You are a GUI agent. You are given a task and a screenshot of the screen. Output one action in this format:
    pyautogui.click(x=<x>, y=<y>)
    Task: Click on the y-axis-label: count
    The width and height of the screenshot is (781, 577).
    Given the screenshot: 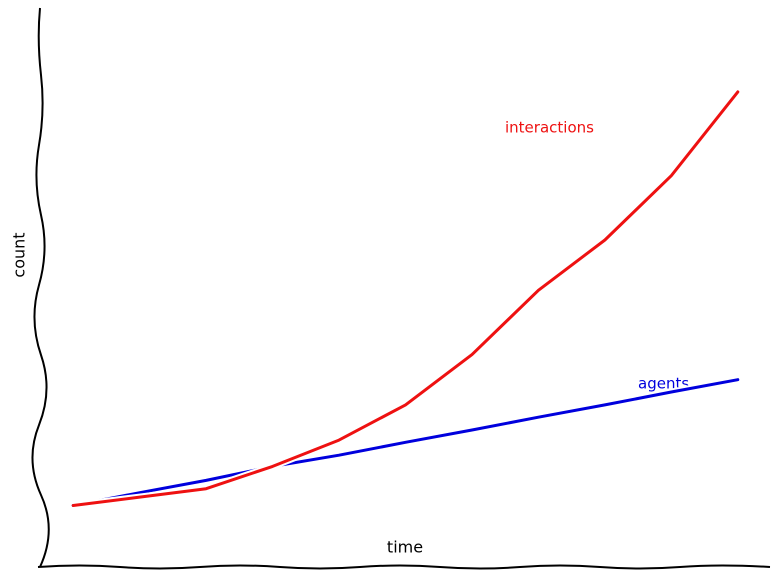 What is the action you would take?
    pyautogui.click(x=19, y=254)
    